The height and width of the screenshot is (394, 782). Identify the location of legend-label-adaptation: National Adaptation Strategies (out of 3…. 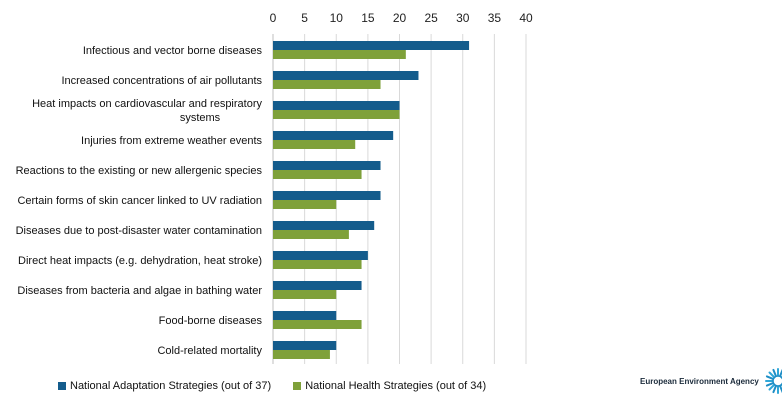
(171, 386).